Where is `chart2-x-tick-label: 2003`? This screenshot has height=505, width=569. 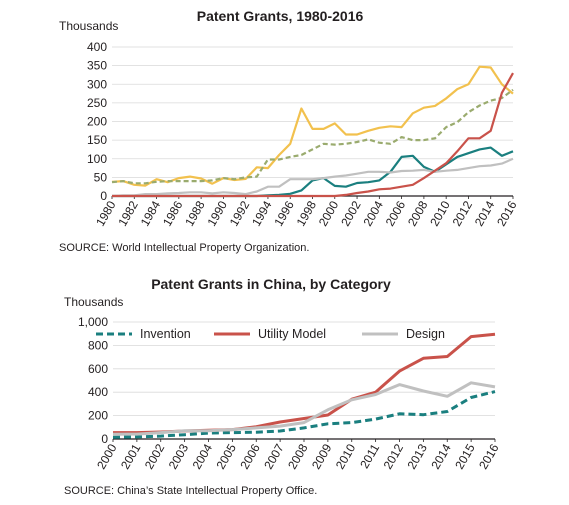 chart2-x-tick-label: 2003 is located at coordinates (179, 456).